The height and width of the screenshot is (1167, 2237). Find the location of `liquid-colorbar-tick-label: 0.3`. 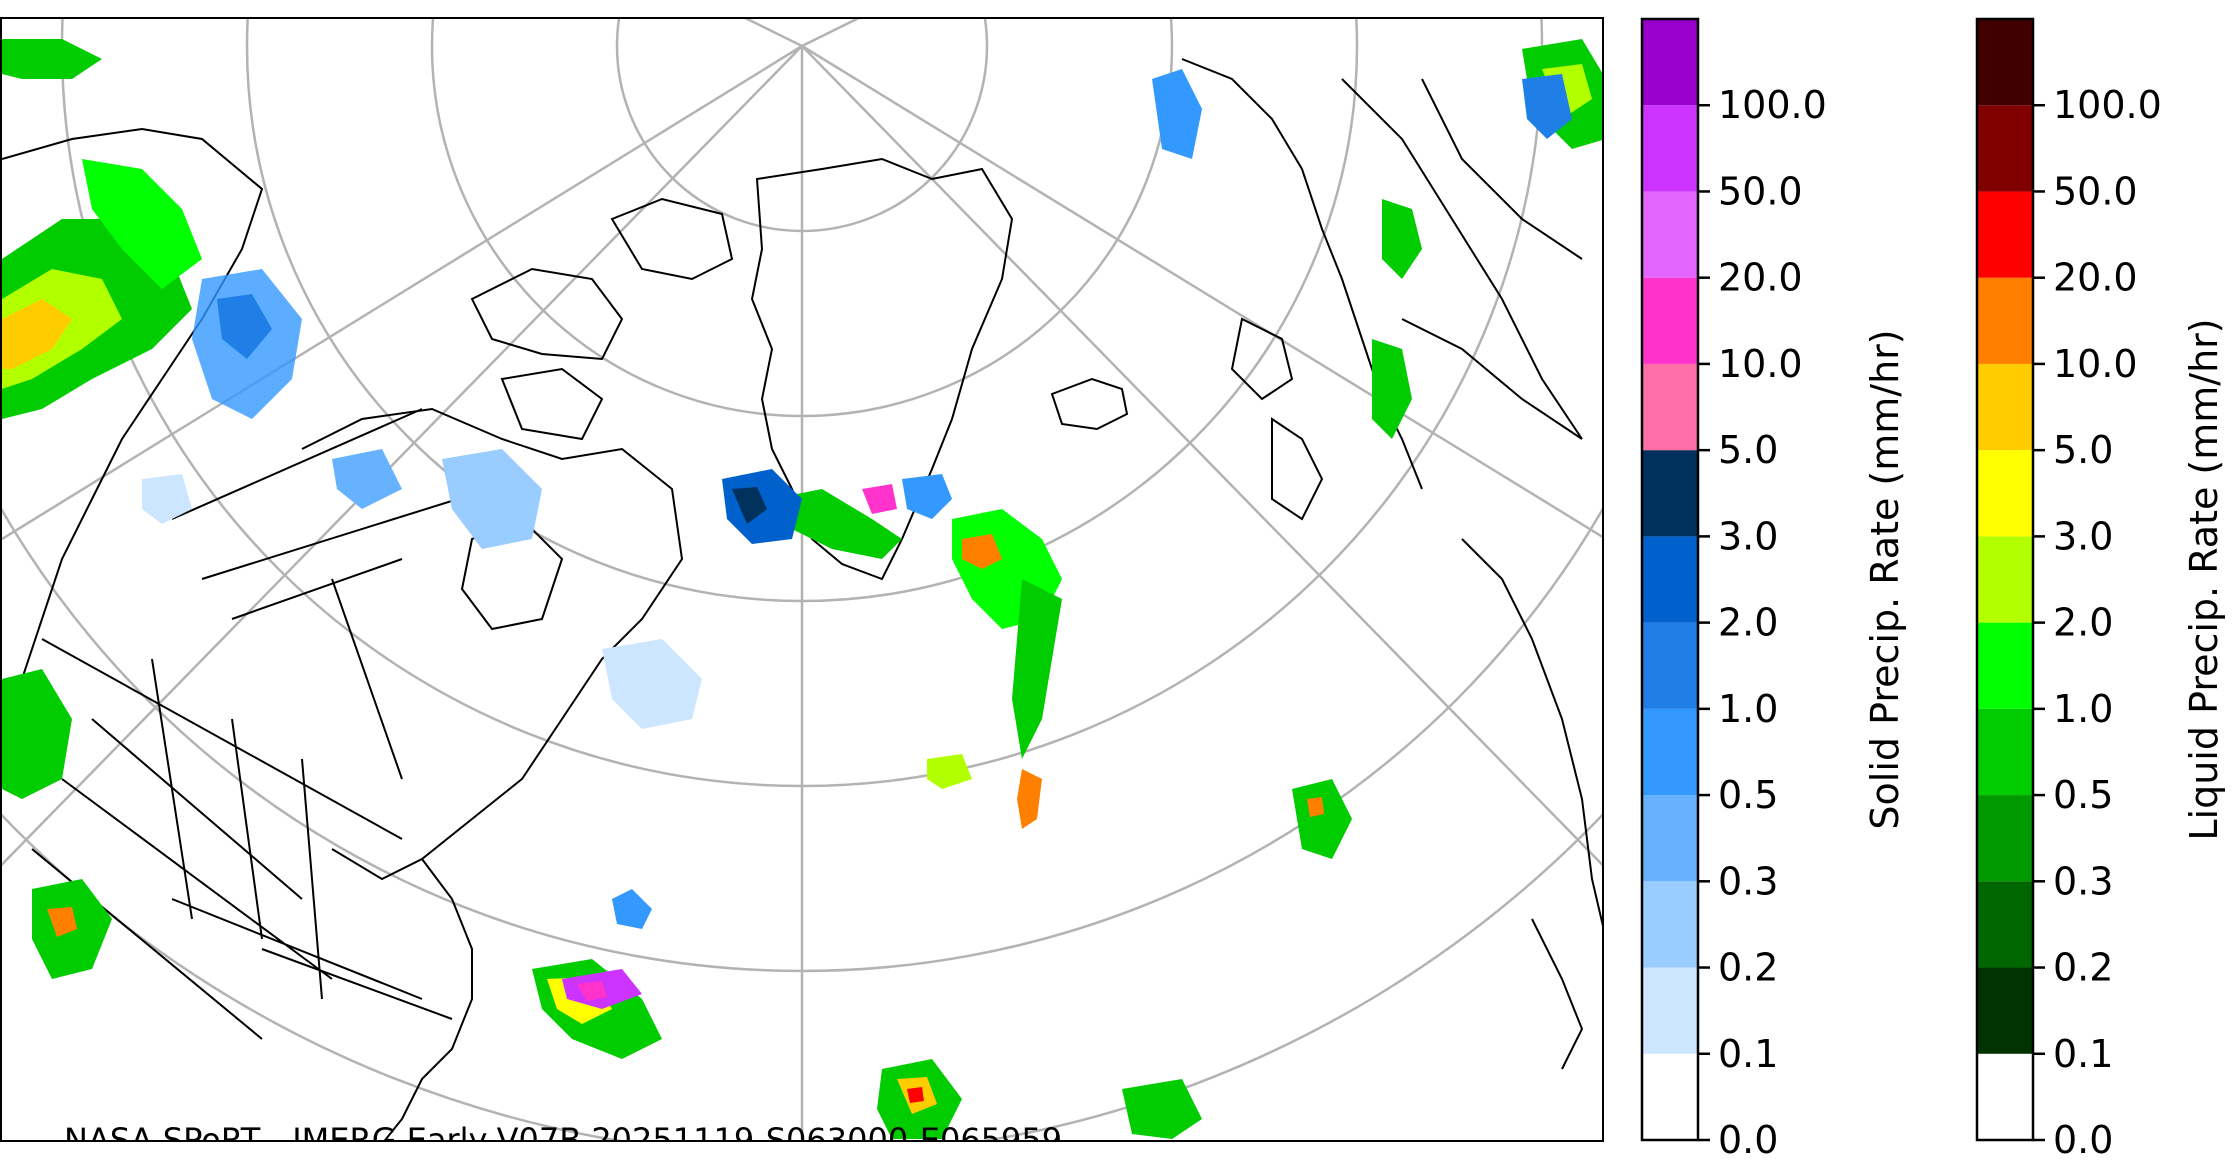

liquid-colorbar-tick-label: 0.3 is located at coordinates (2083, 881).